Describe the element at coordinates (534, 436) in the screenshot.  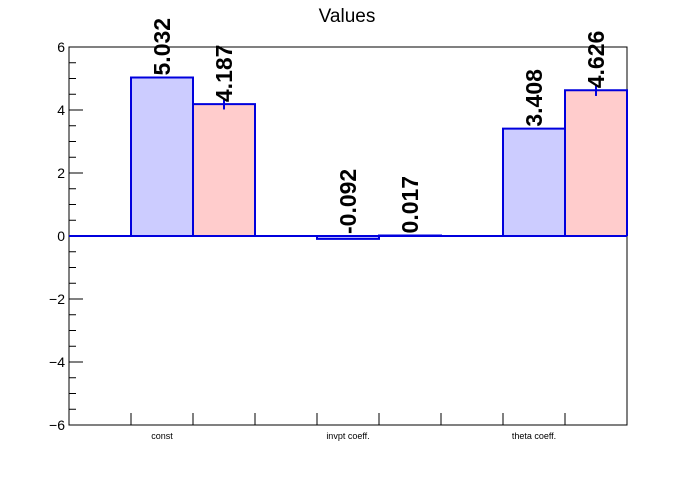
I see `x-category-label: theta coeff.` at that location.